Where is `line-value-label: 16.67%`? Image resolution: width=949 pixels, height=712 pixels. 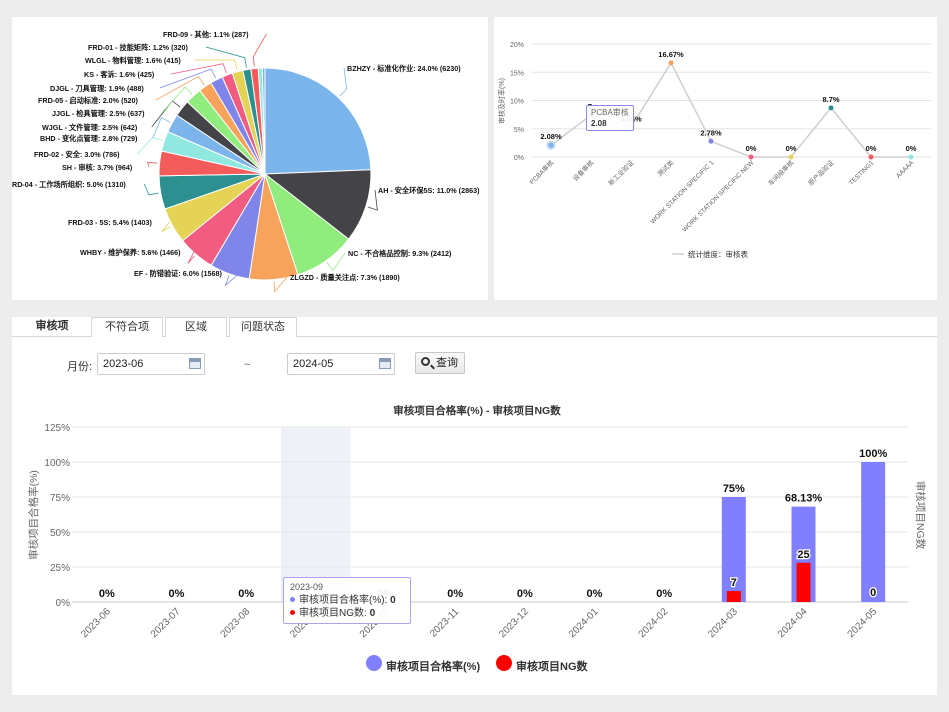
line-value-label: 16.67% is located at coordinates (671, 54).